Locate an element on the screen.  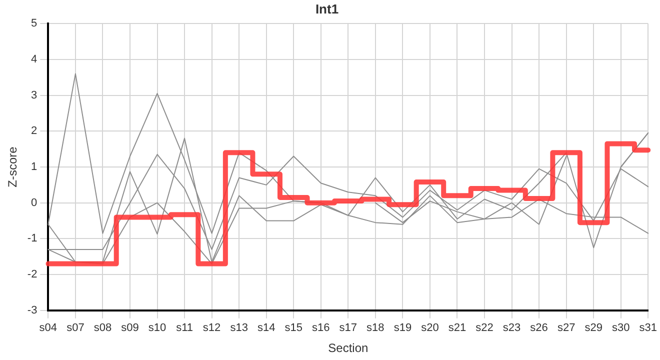
x-tick-label: s04 is located at coordinates (48, 328).